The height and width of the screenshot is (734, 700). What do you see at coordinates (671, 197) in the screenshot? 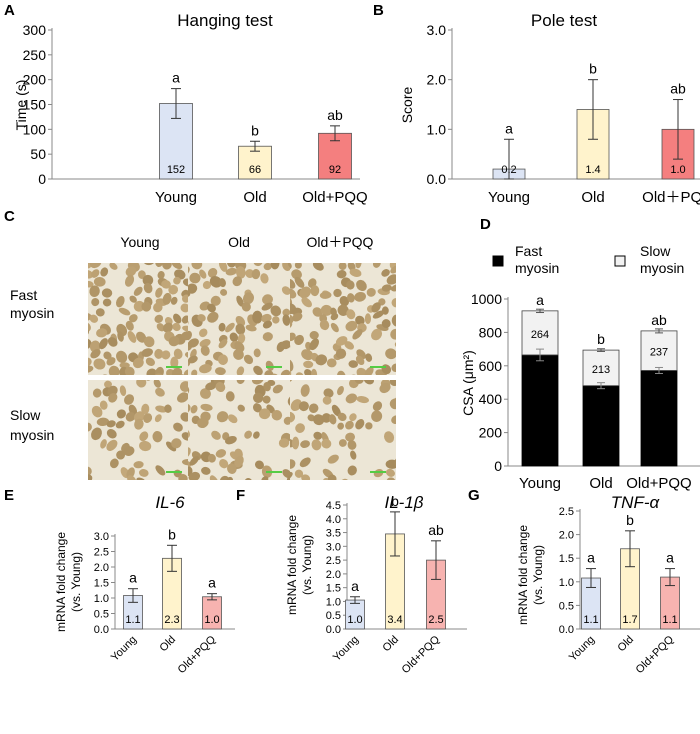
I see `x-category-label: Old＋PQQ` at bounding box center [671, 197].